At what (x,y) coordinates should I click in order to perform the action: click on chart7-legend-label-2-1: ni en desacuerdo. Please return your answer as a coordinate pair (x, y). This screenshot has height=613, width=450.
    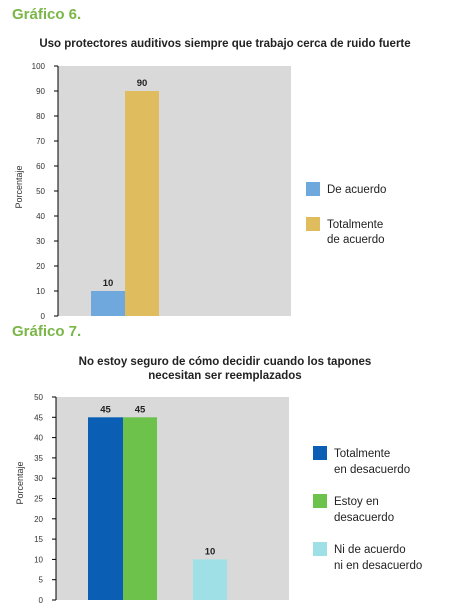
    Looking at the image, I should click on (378, 566).